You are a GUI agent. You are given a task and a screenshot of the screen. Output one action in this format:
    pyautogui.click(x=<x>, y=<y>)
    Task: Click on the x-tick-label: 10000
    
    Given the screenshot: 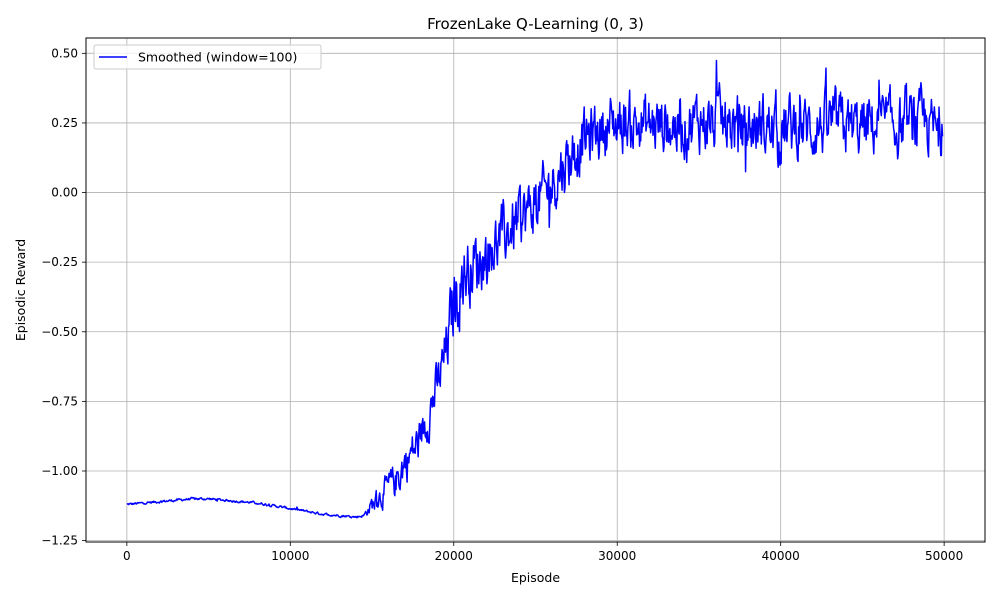 What is the action you would take?
    pyautogui.click(x=290, y=556)
    